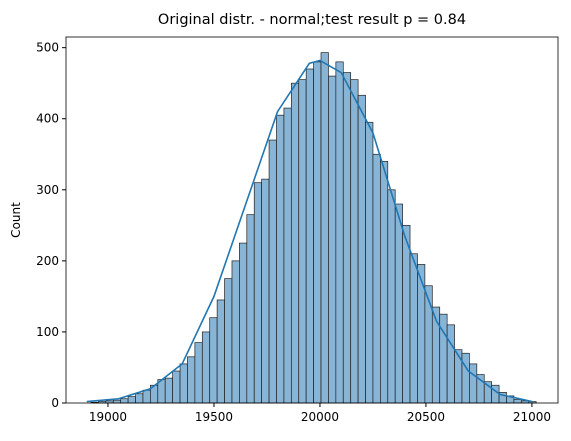  I want to click on y-tick-label: 300, so click(47, 190).